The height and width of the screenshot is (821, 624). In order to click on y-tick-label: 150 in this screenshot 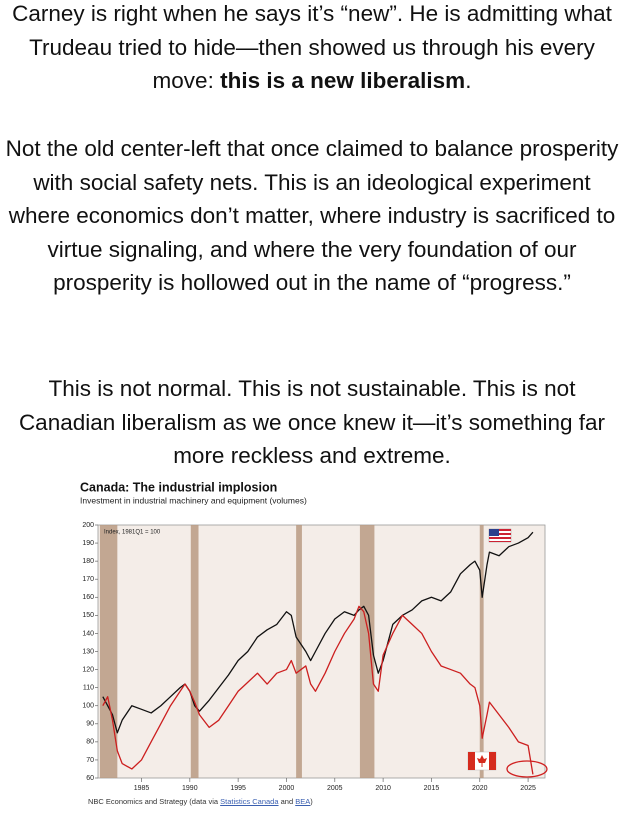, I will do `click(88, 615)`.